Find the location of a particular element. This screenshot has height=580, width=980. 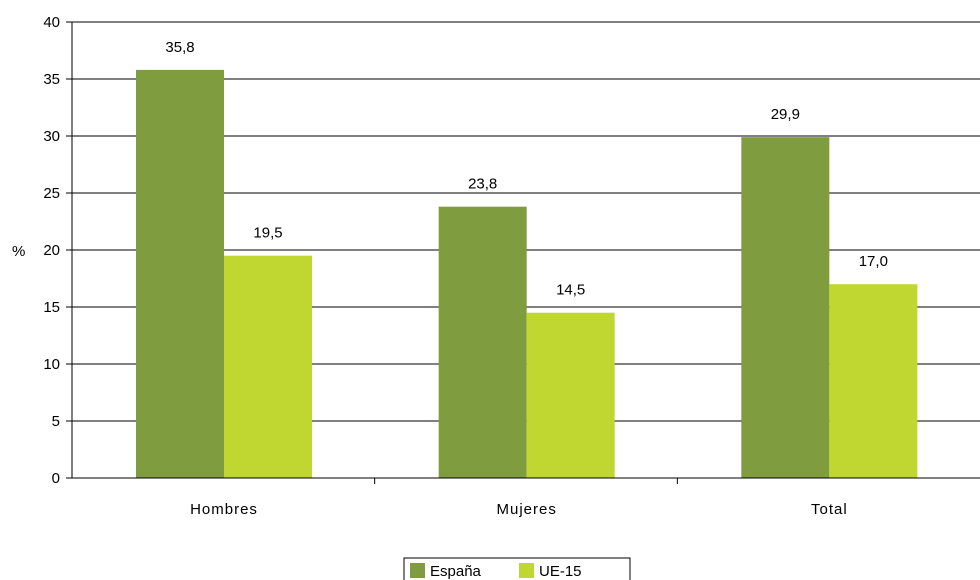

category-label: Total is located at coordinates (829, 509).